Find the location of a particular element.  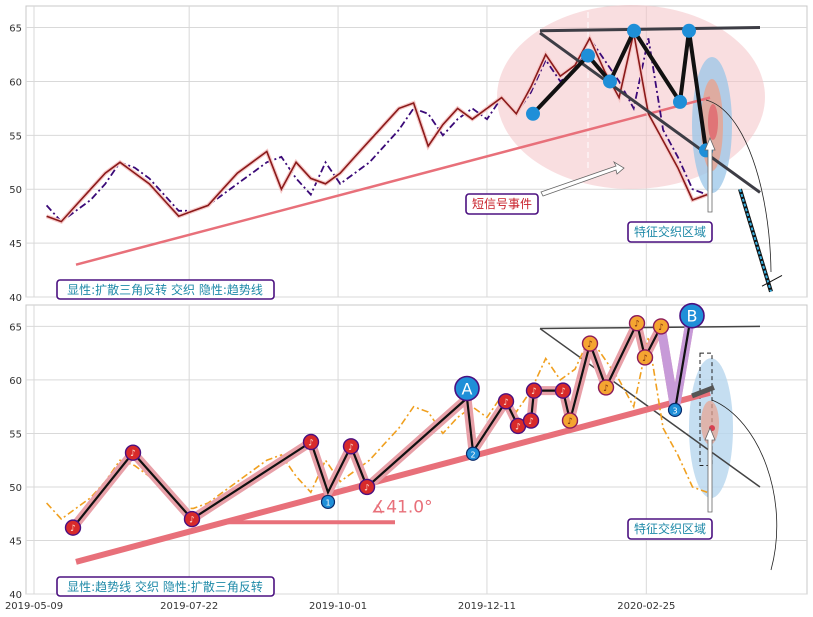

numbered-marker-label: 3 is located at coordinates (674, 410).